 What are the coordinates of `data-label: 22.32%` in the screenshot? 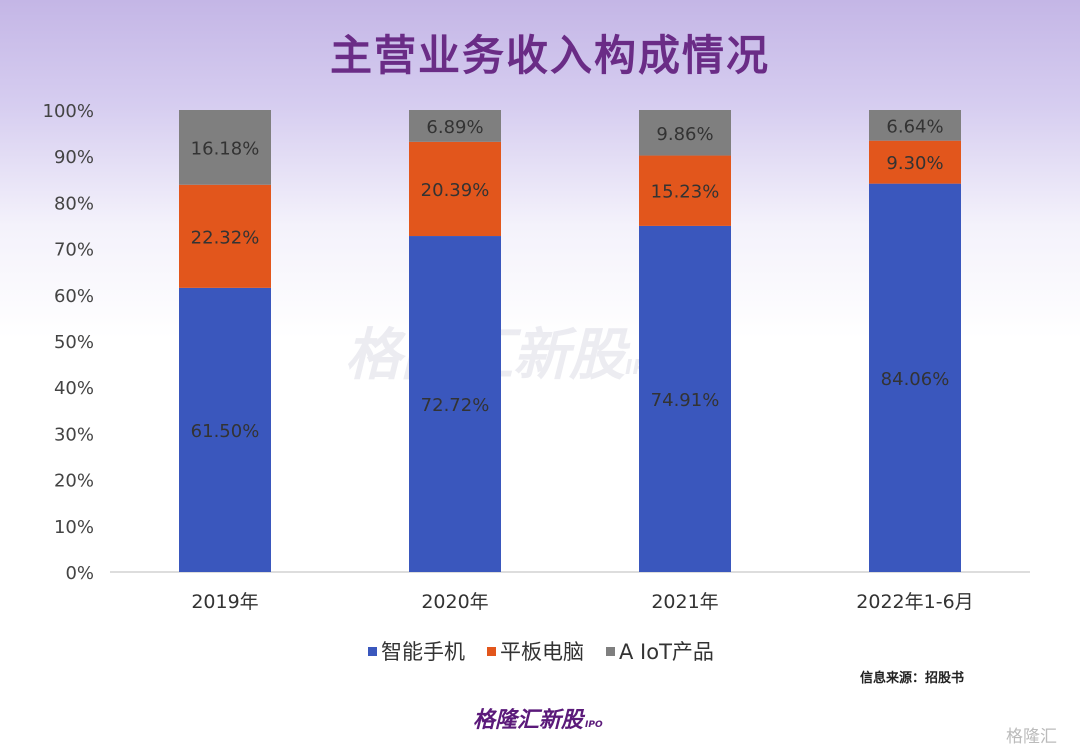 It's located at (225, 237).